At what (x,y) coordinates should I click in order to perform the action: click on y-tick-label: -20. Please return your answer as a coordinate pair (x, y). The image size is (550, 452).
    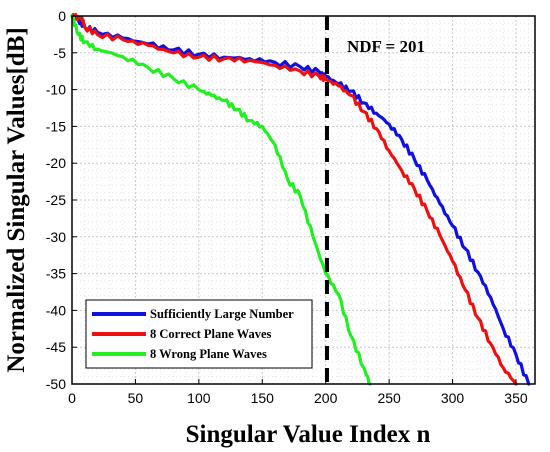
    Looking at the image, I should click on (56, 163).